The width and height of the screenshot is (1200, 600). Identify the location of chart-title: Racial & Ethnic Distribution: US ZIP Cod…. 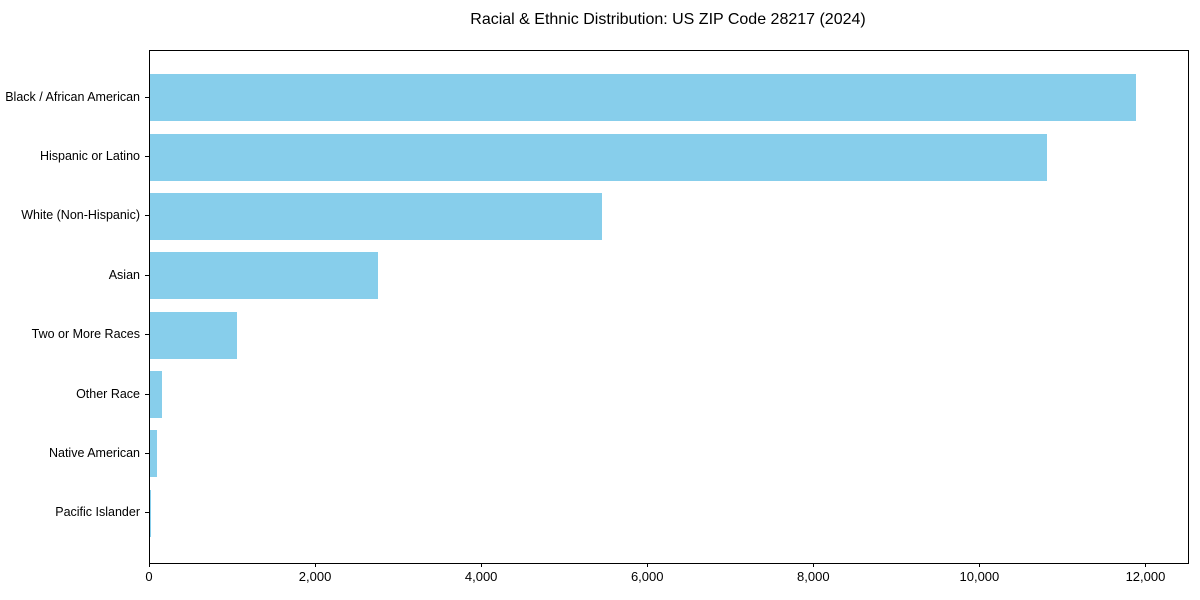
(668, 19).